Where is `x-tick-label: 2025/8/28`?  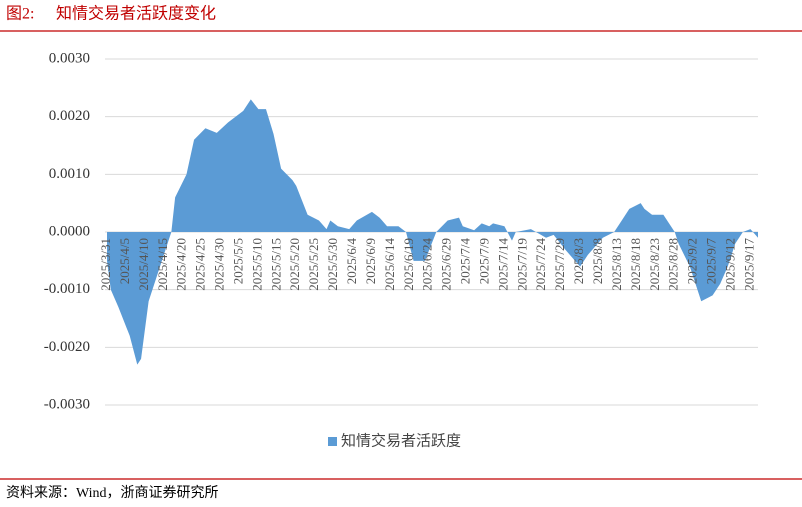 x-tick-label: 2025/8/28 is located at coordinates (673, 264).